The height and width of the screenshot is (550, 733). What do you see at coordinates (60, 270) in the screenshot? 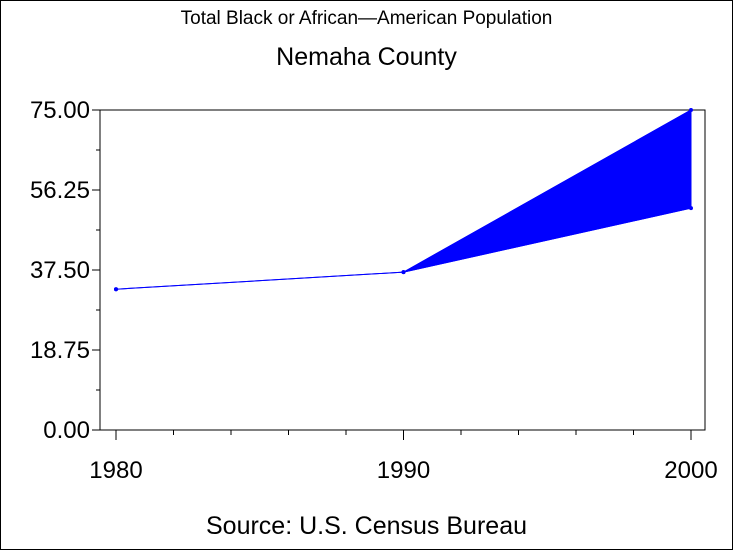
I see `y-tick-label: 37.50` at bounding box center [60, 270].